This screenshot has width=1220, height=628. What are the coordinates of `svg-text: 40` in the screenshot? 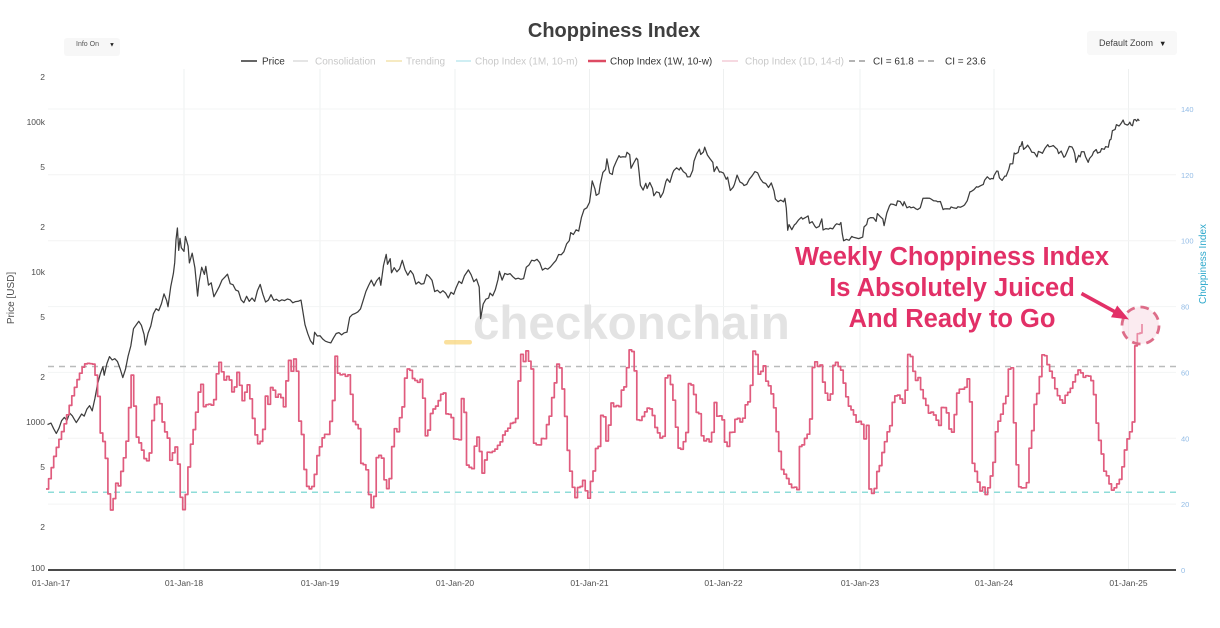 It's located at (1185, 438).